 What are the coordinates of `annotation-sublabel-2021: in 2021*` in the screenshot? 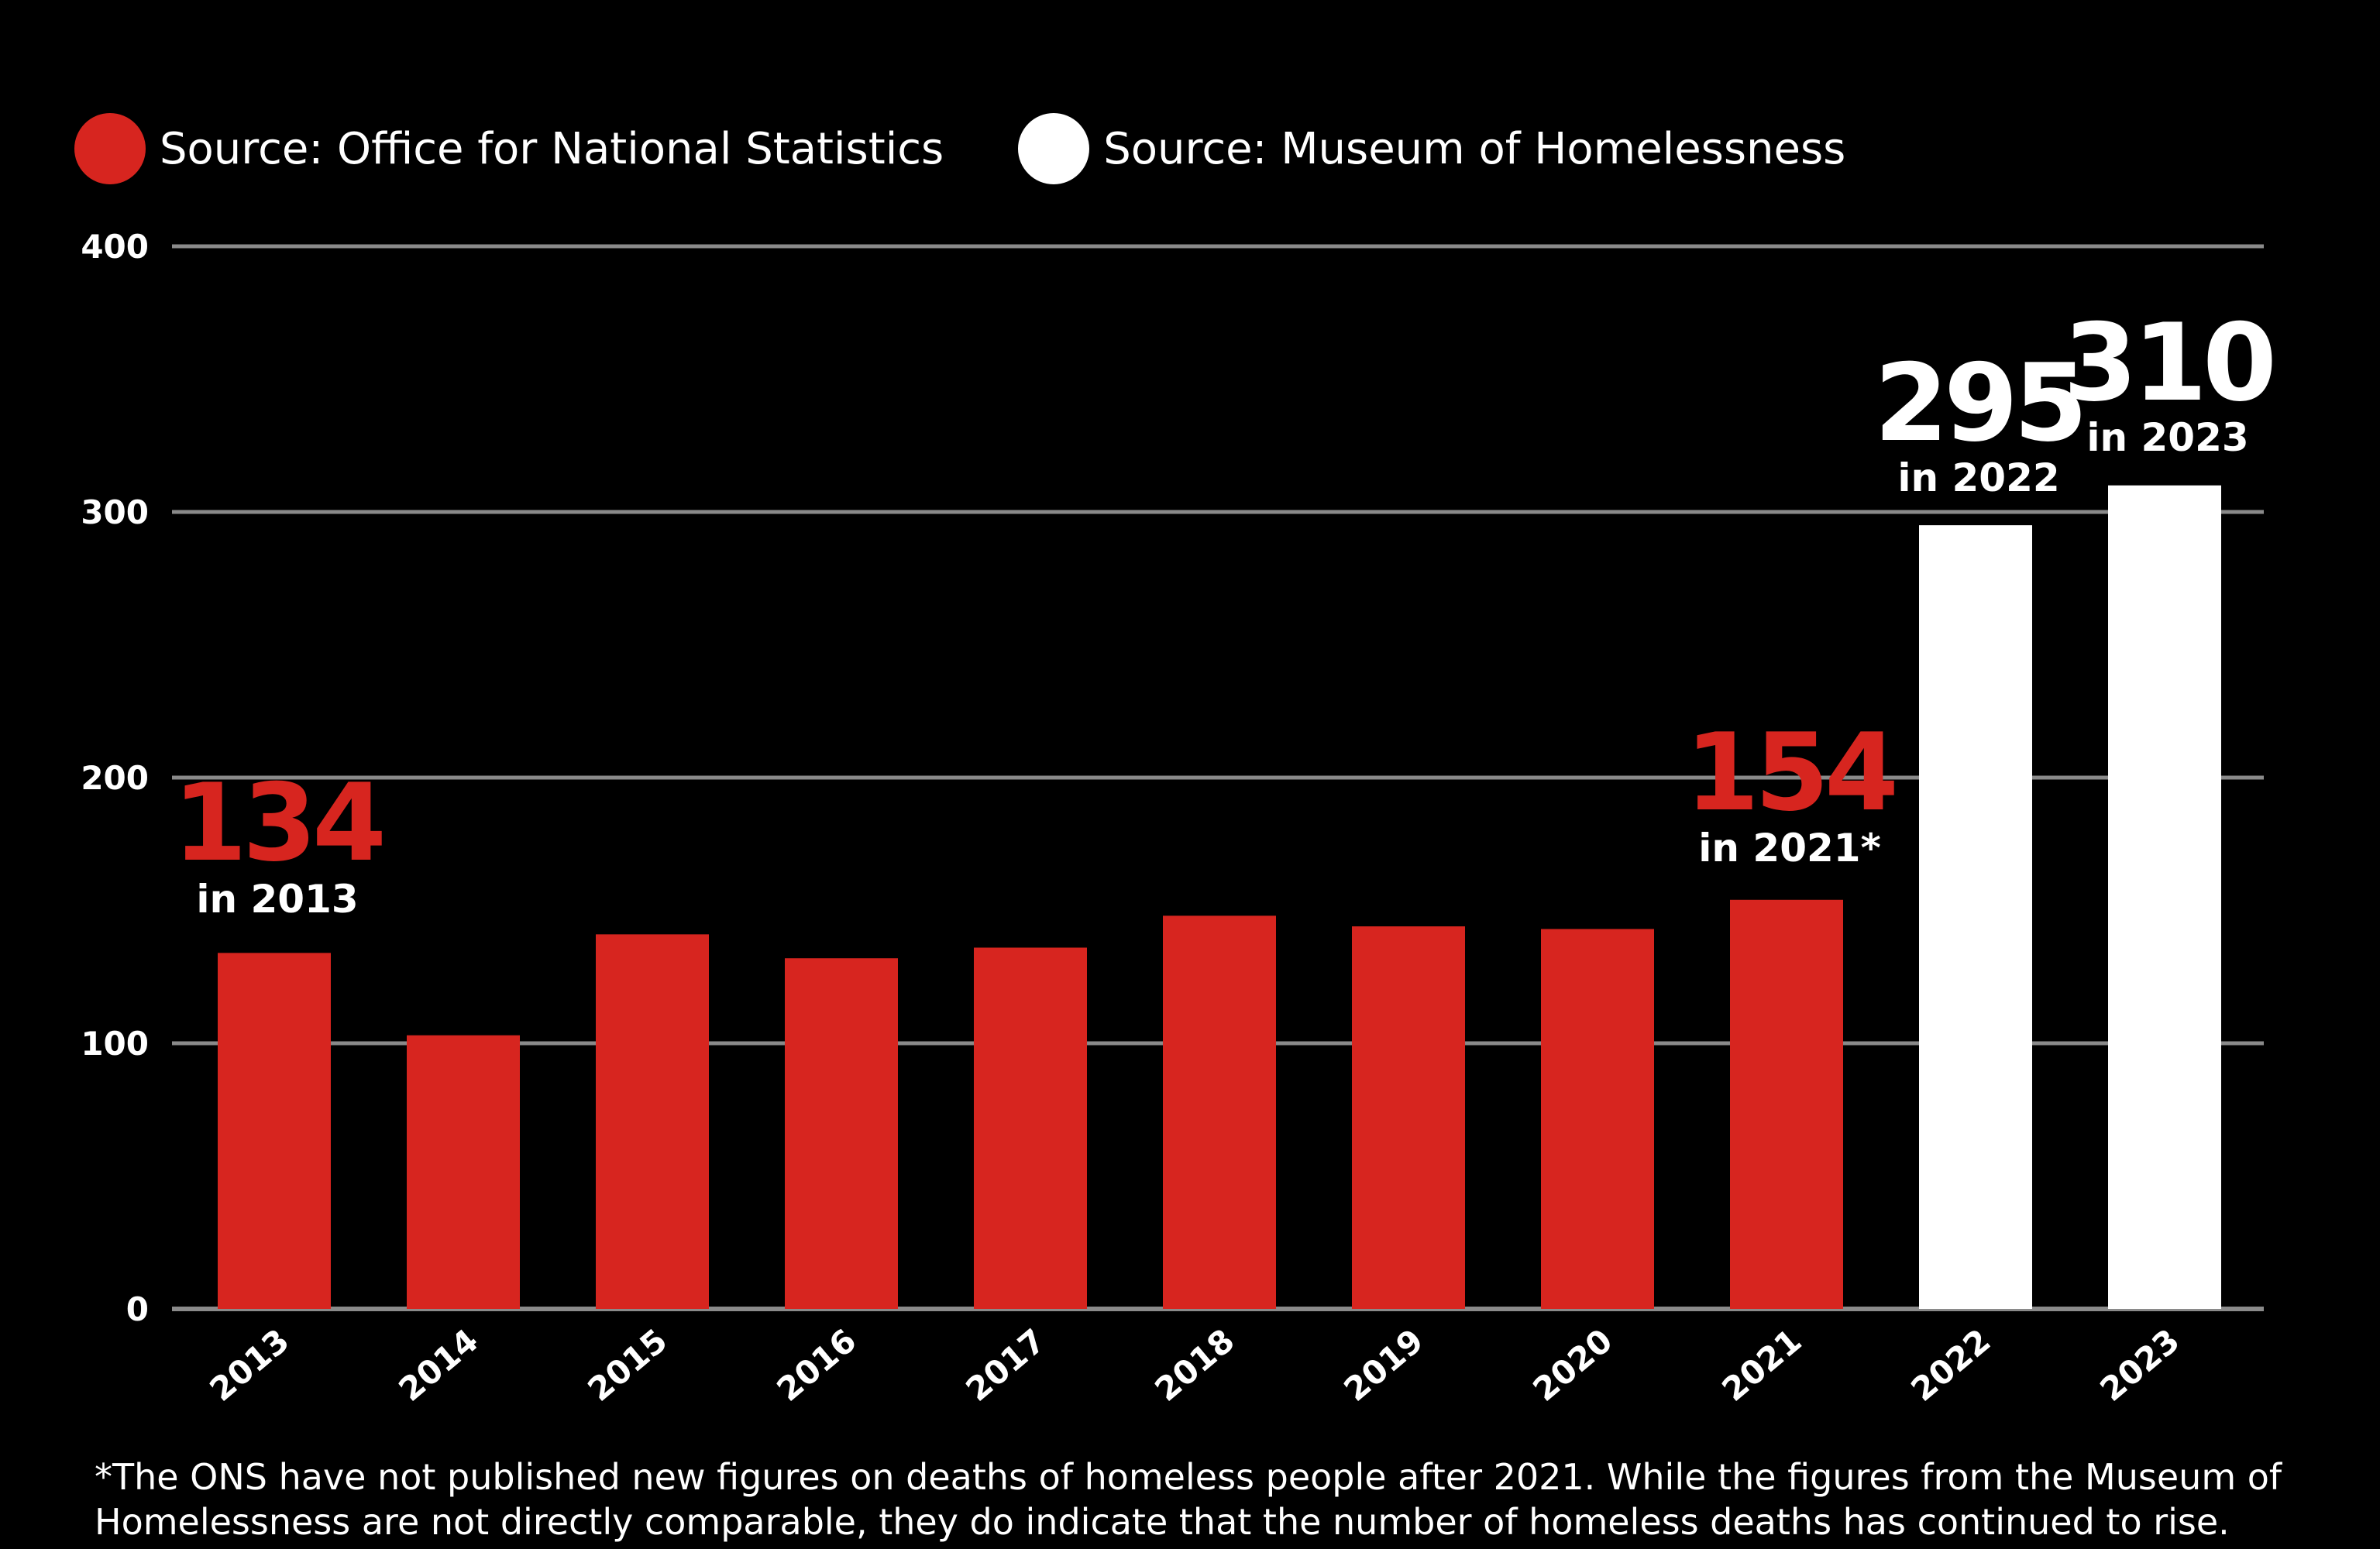 It's located at (1789, 848).